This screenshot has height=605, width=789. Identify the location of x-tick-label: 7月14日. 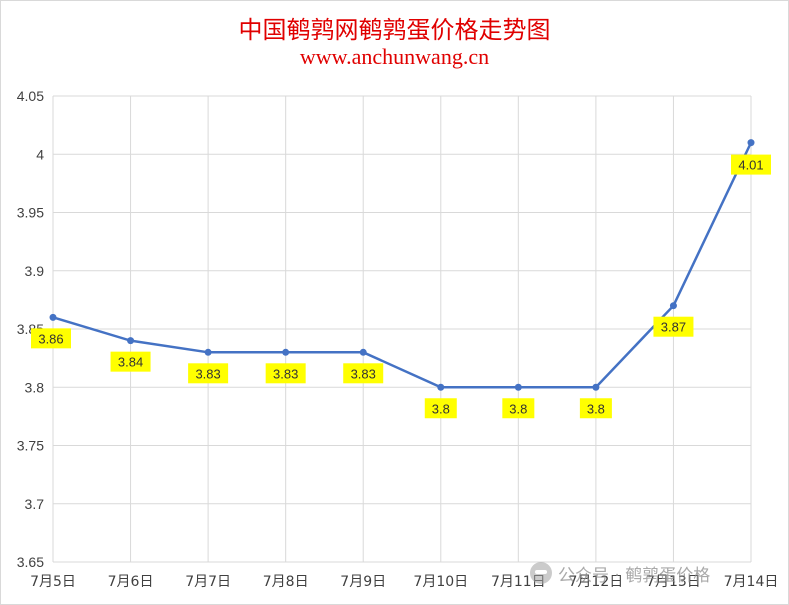
(751, 582).